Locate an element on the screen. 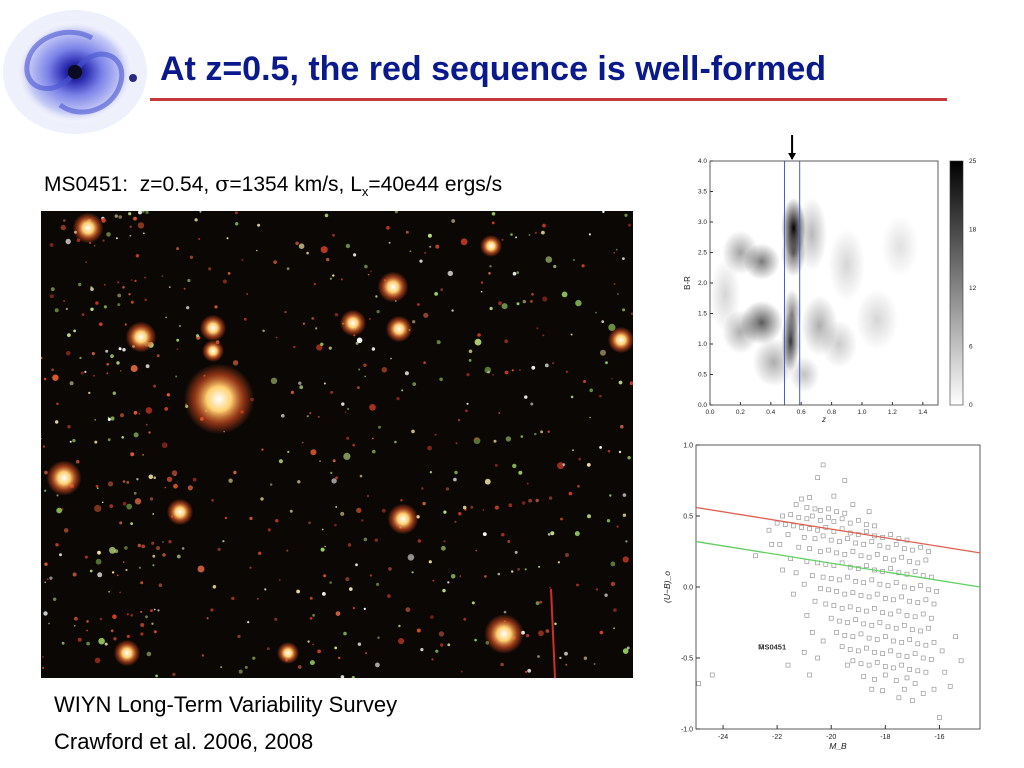 This screenshot has width=1024, height=768. x-tick-label: 0.2 is located at coordinates (740, 412).